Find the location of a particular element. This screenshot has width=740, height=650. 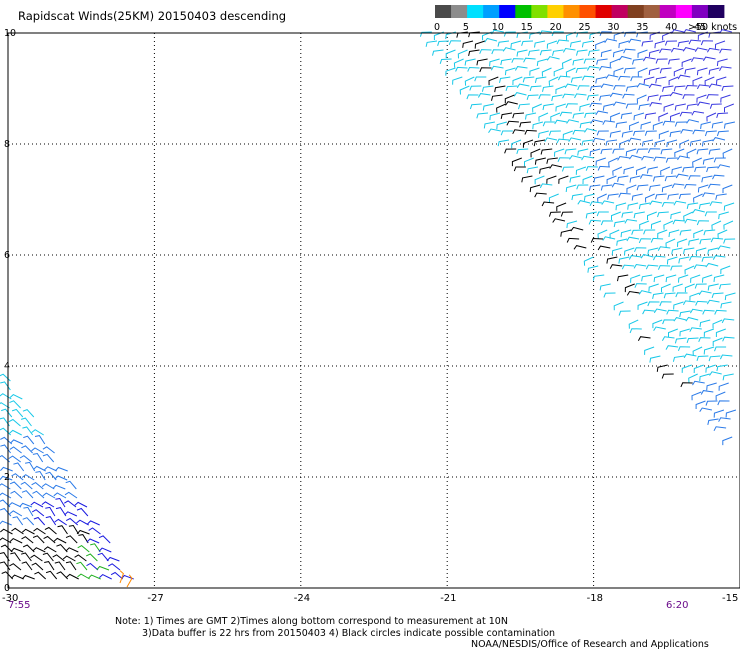

y-tick-label: 4 is located at coordinates (7, 366).